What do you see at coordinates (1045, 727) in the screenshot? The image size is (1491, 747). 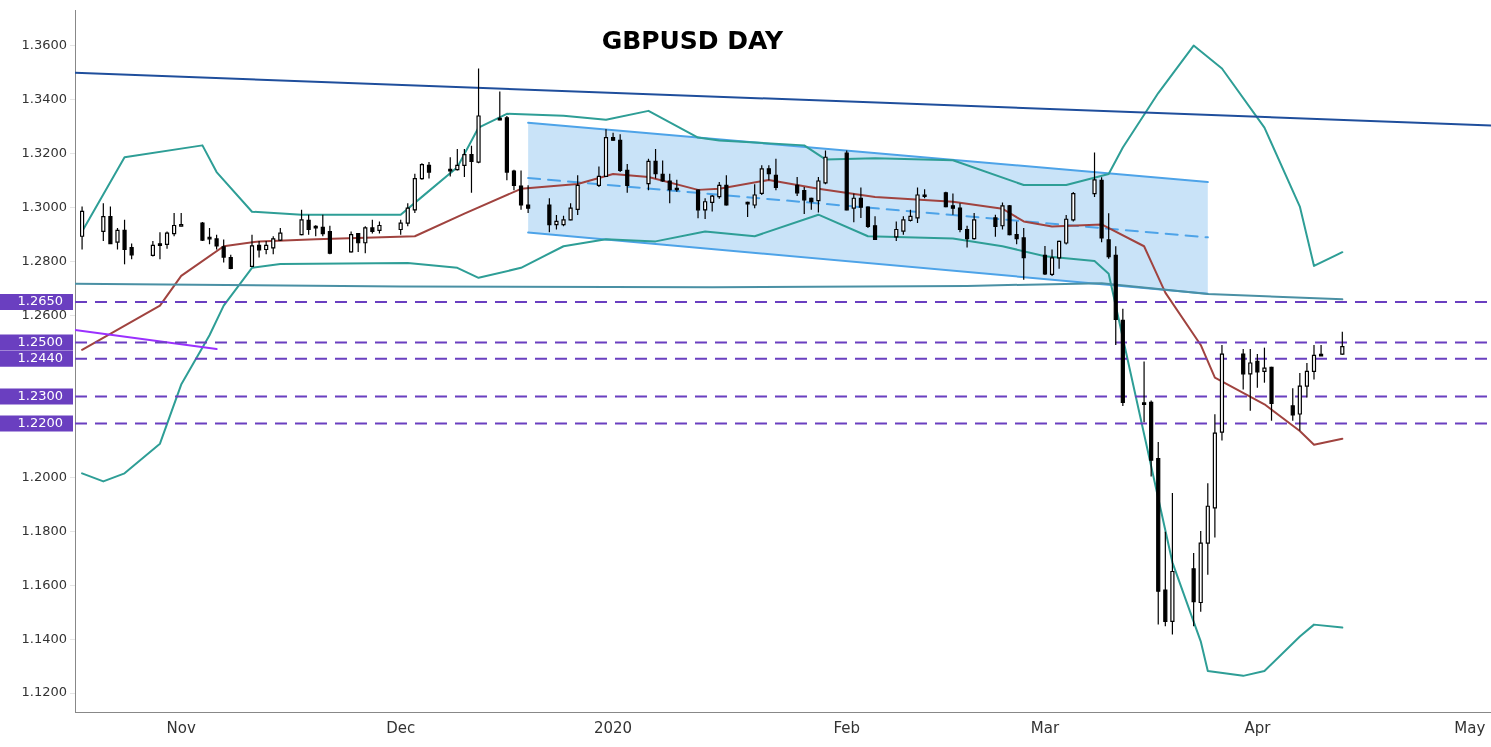 I see `x-tick-label: Mar` at bounding box center [1045, 727].